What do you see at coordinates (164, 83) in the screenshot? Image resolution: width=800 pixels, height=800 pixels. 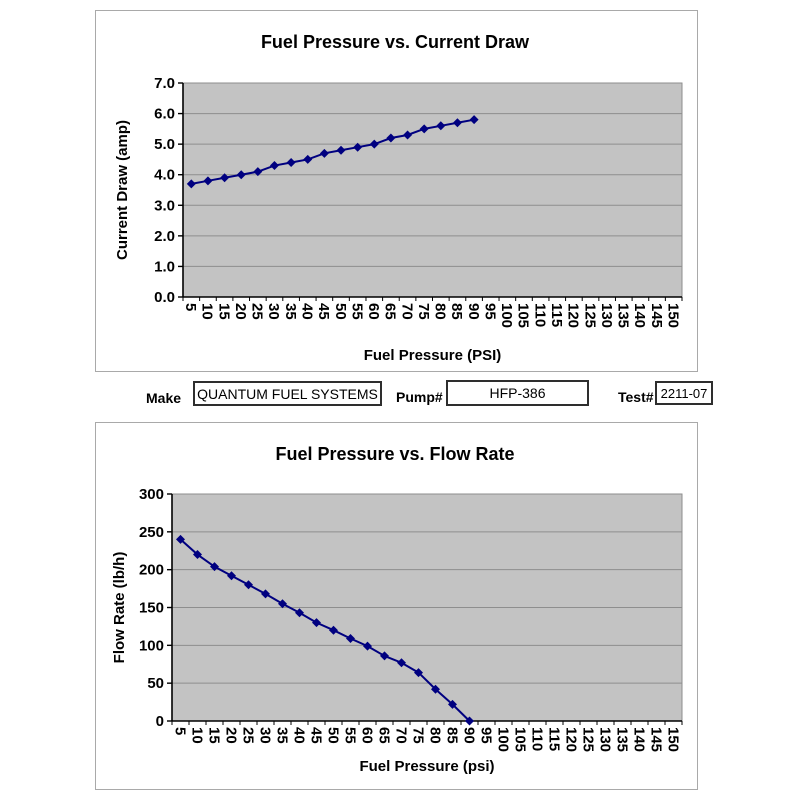 I see `y-tick-label: 7.0` at bounding box center [164, 83].